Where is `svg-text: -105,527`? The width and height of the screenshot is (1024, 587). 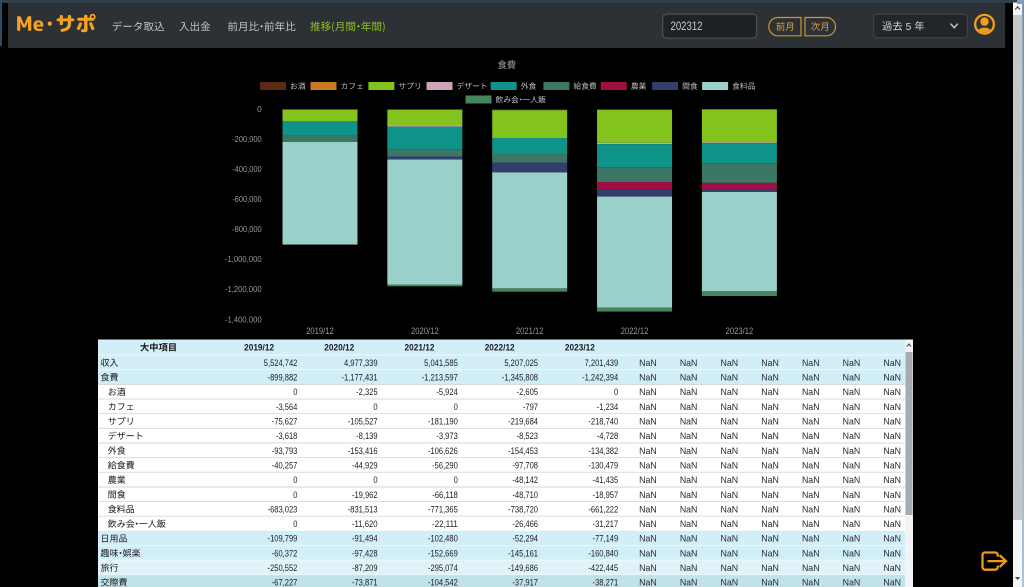
svg-text: -105,527 is located at coordinates (363, 422).